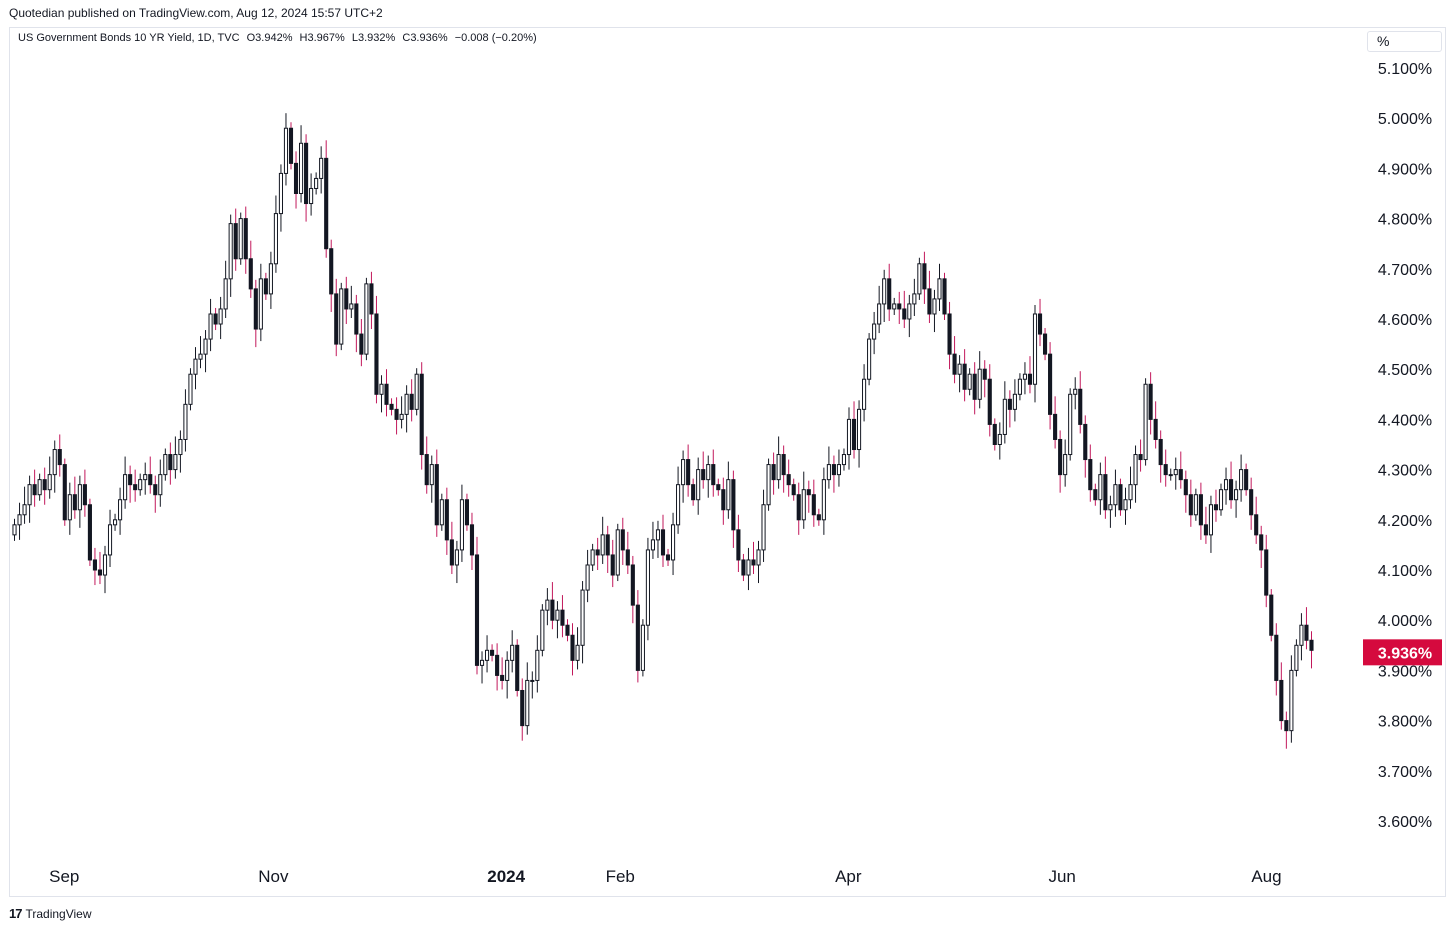 The height and width of the screenshot is (931, 1456). Describe the element at coordinates (665, 876) in the screenshot. I see `time-axis: Sep Nov 2024 Feb Apr Jun Aug` at that location.